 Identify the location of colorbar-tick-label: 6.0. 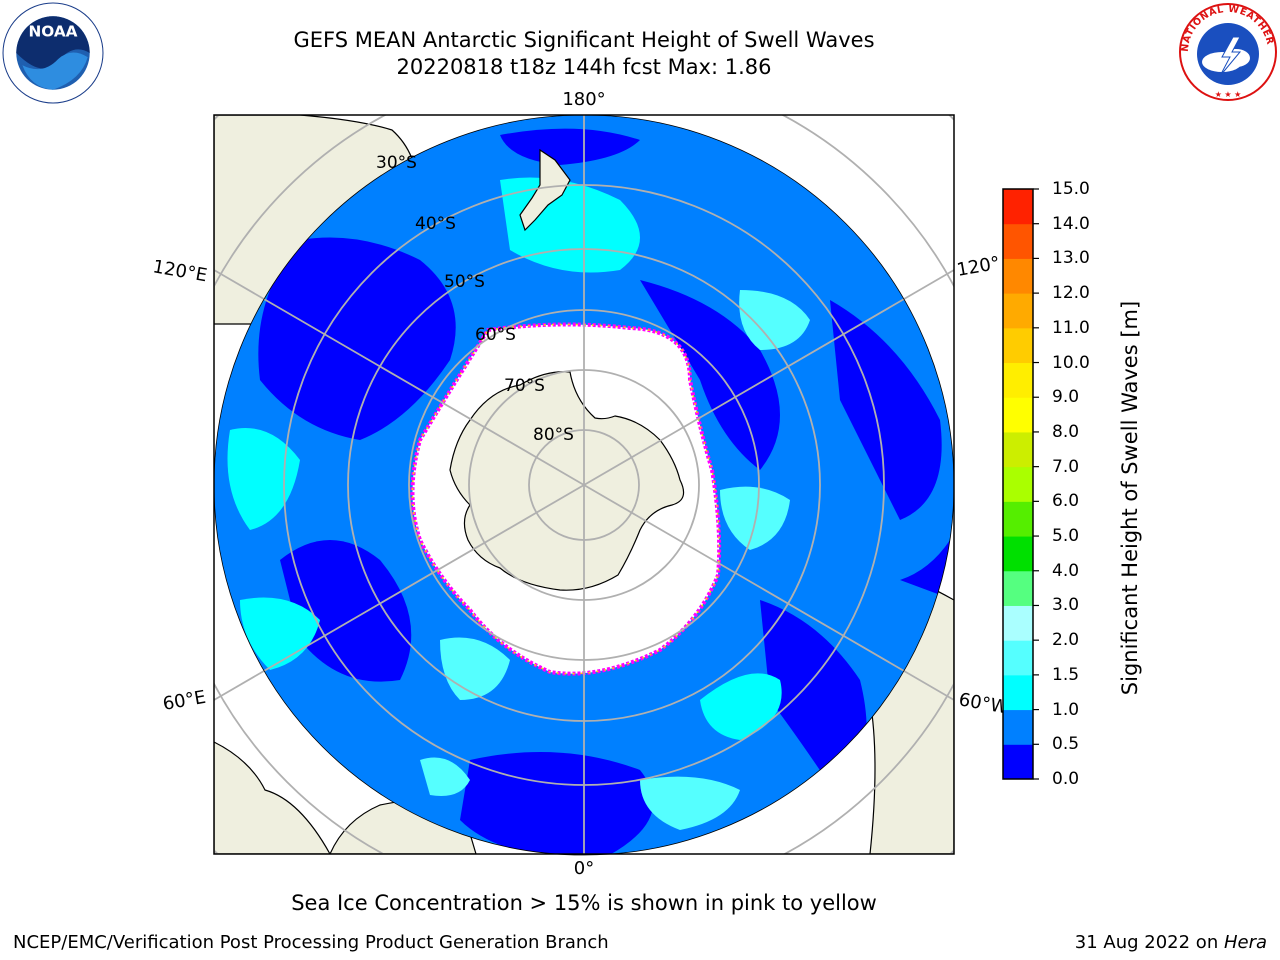
(1066, 501).